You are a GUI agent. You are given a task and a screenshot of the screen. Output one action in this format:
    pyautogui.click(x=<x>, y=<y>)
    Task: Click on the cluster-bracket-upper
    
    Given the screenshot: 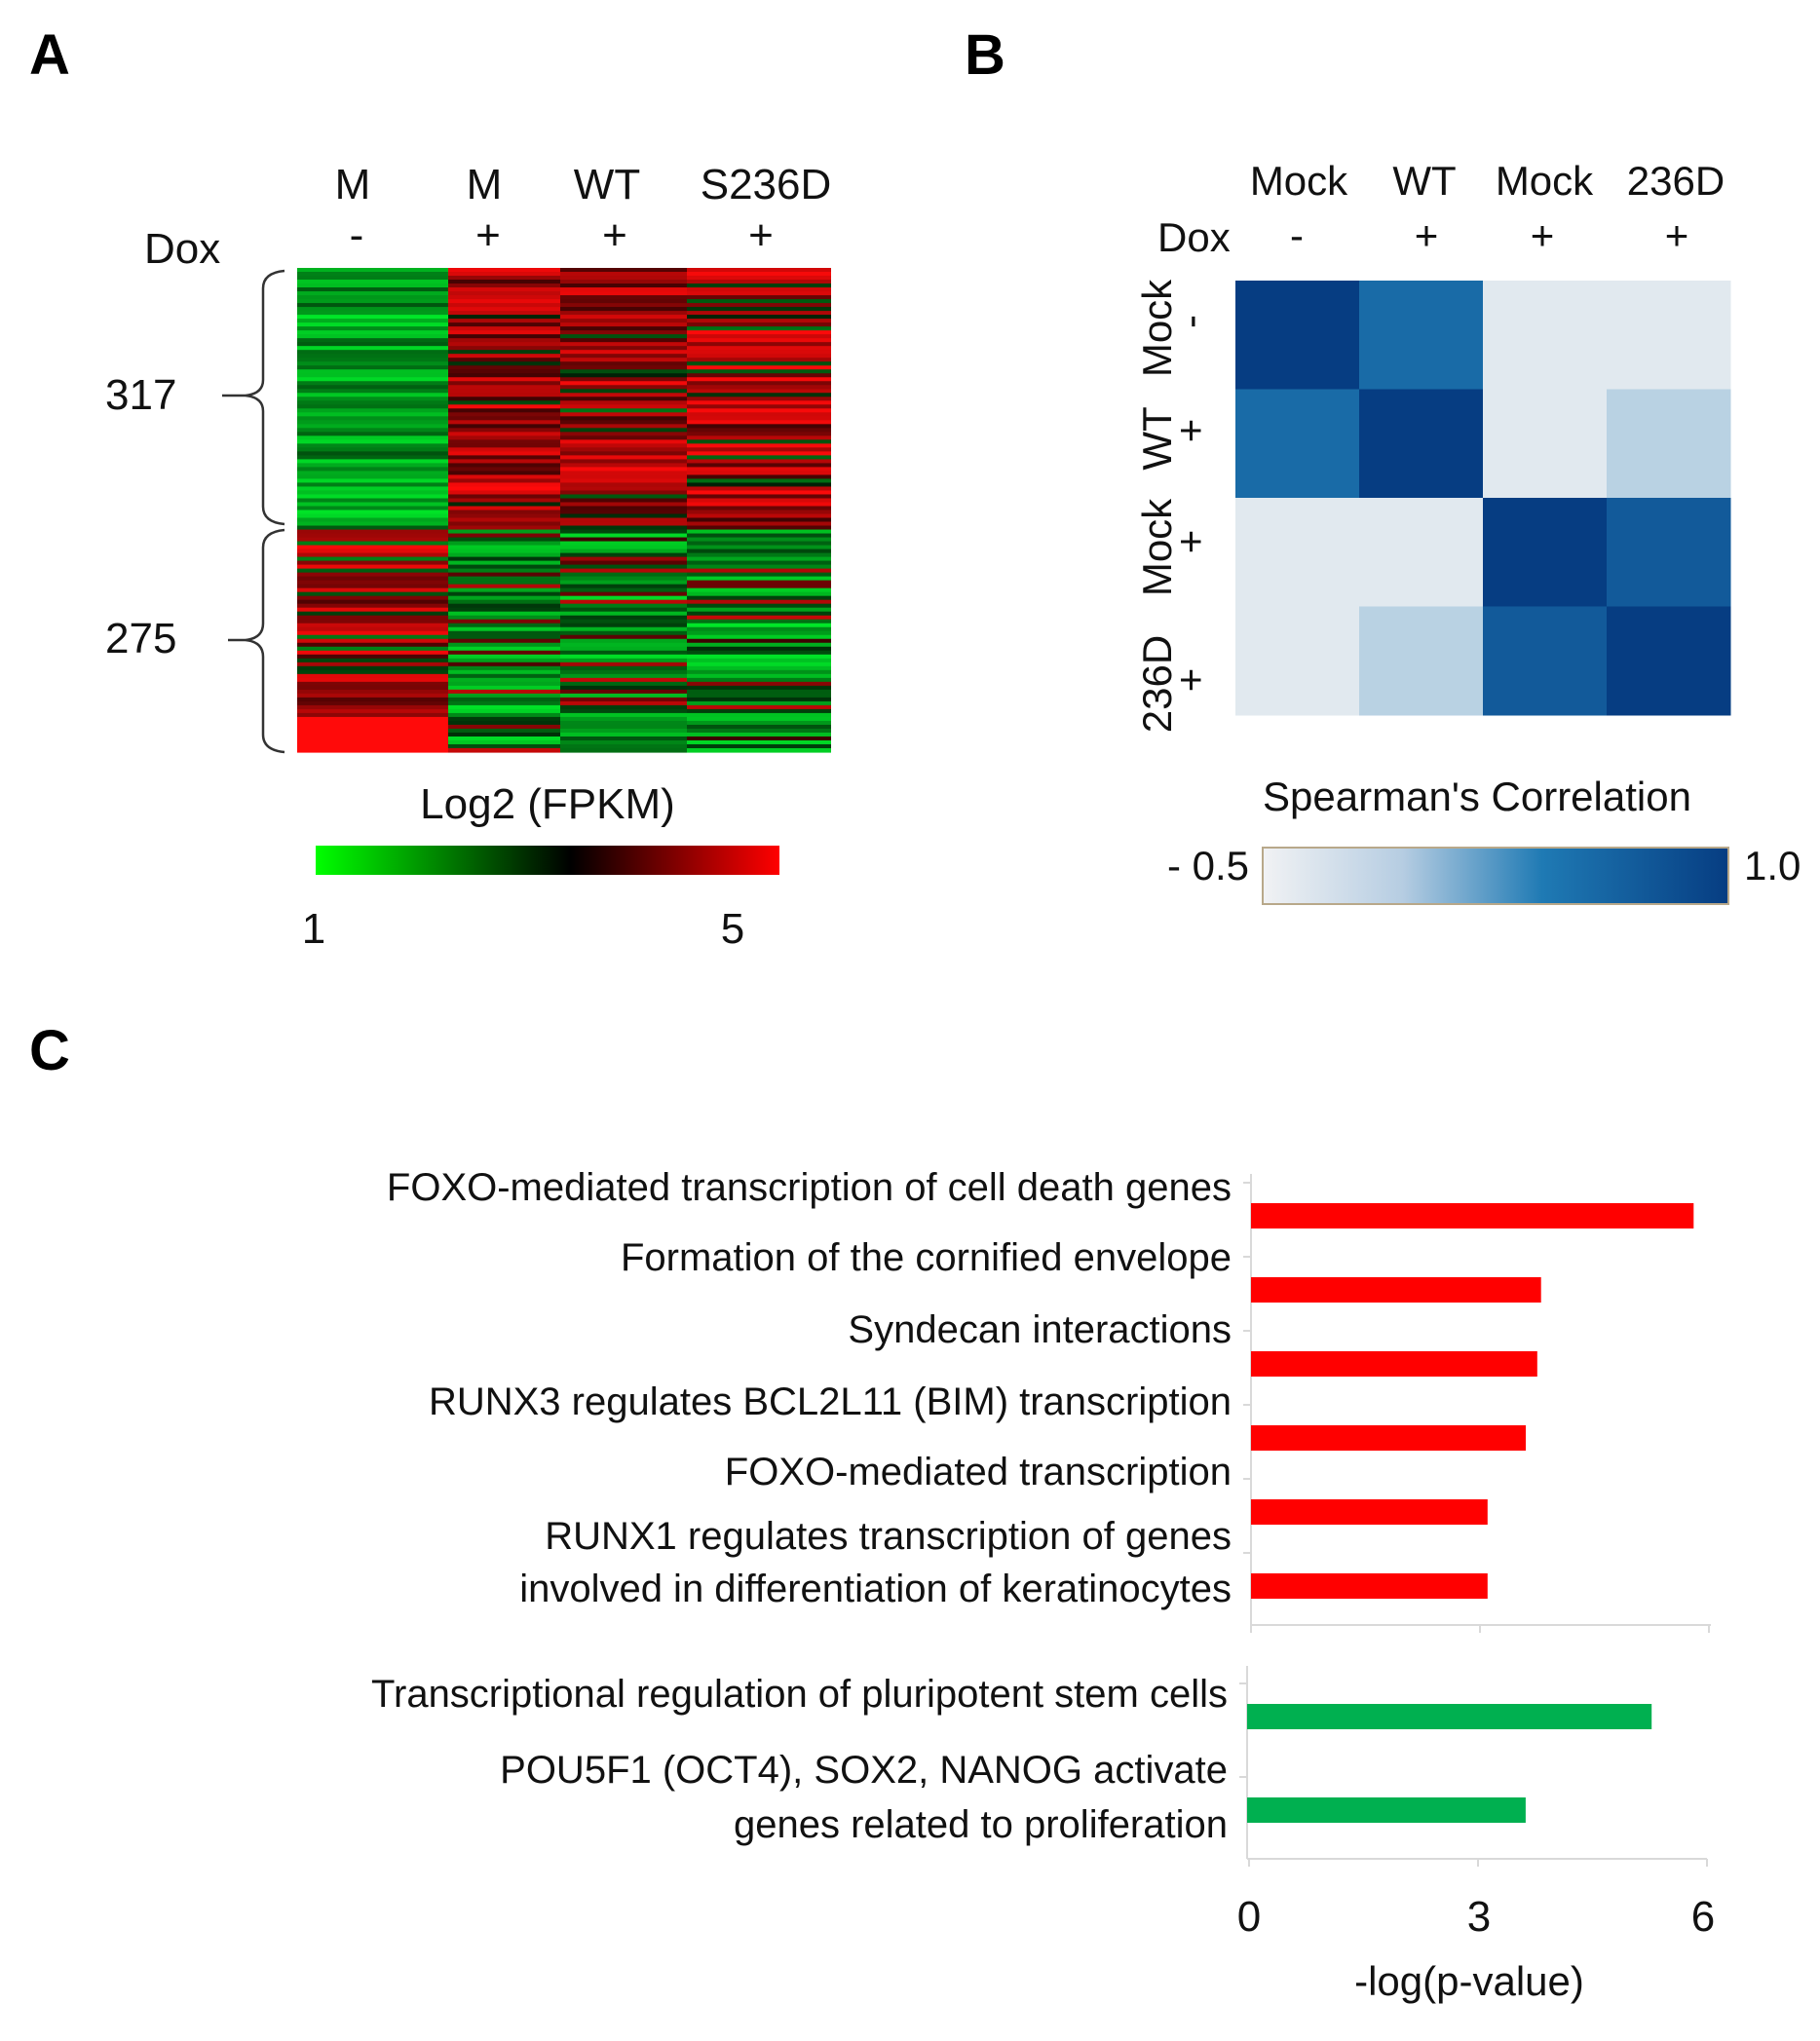 What is the action you would take?
    pyautogui.click(x=265, y=397)
    